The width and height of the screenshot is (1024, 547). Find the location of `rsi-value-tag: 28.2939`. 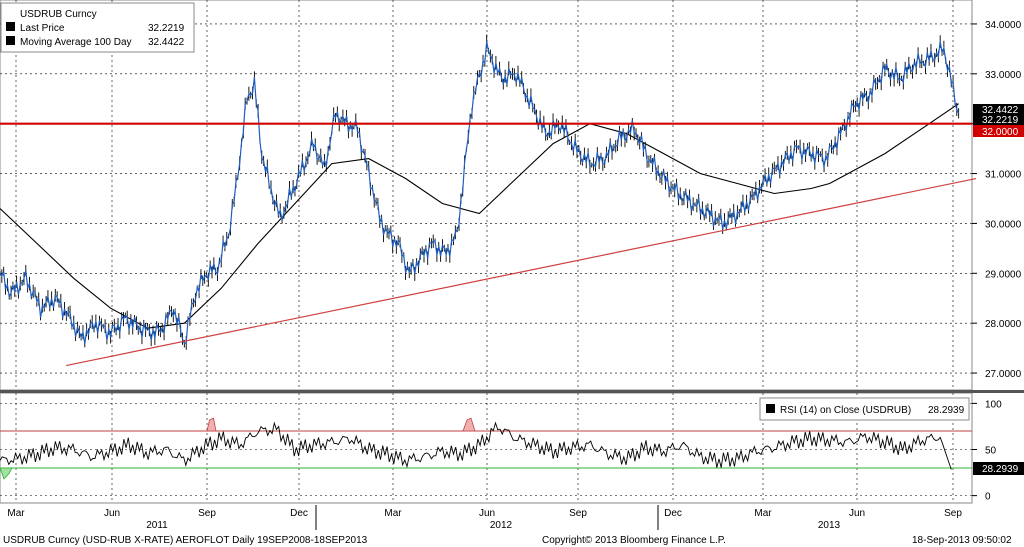

rsi-value-tag: 28.2939 is located at coordinates (1000, 469).